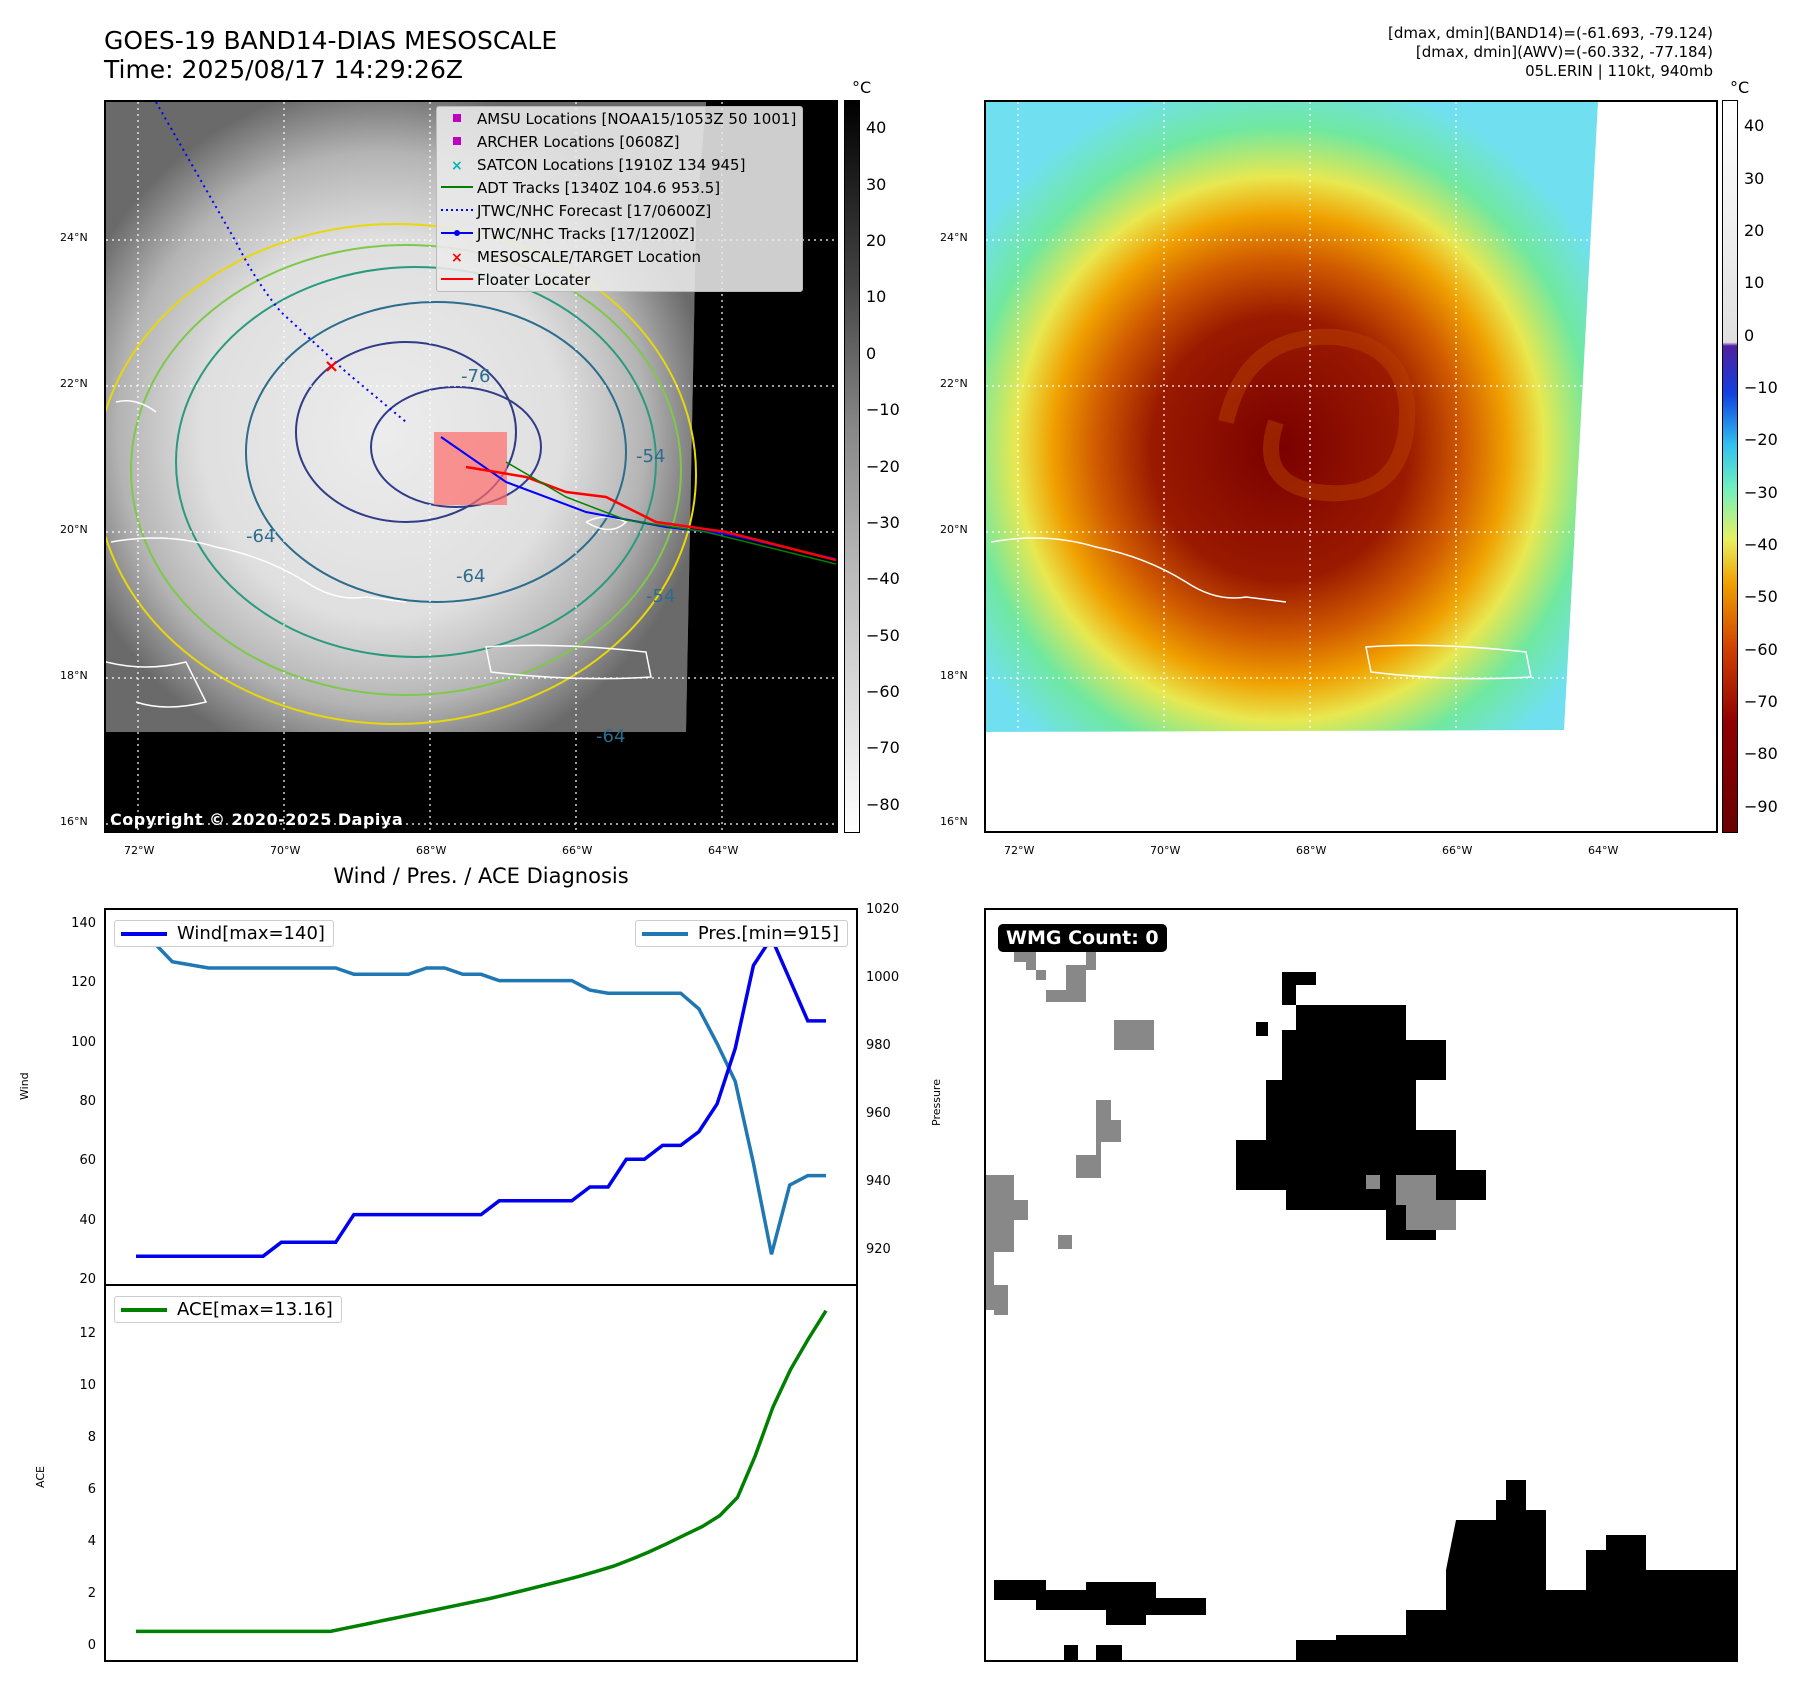 This screenshot has height=1690, width=1797. I want to click on colorbar-tick-label: −50, so click(883, 635).